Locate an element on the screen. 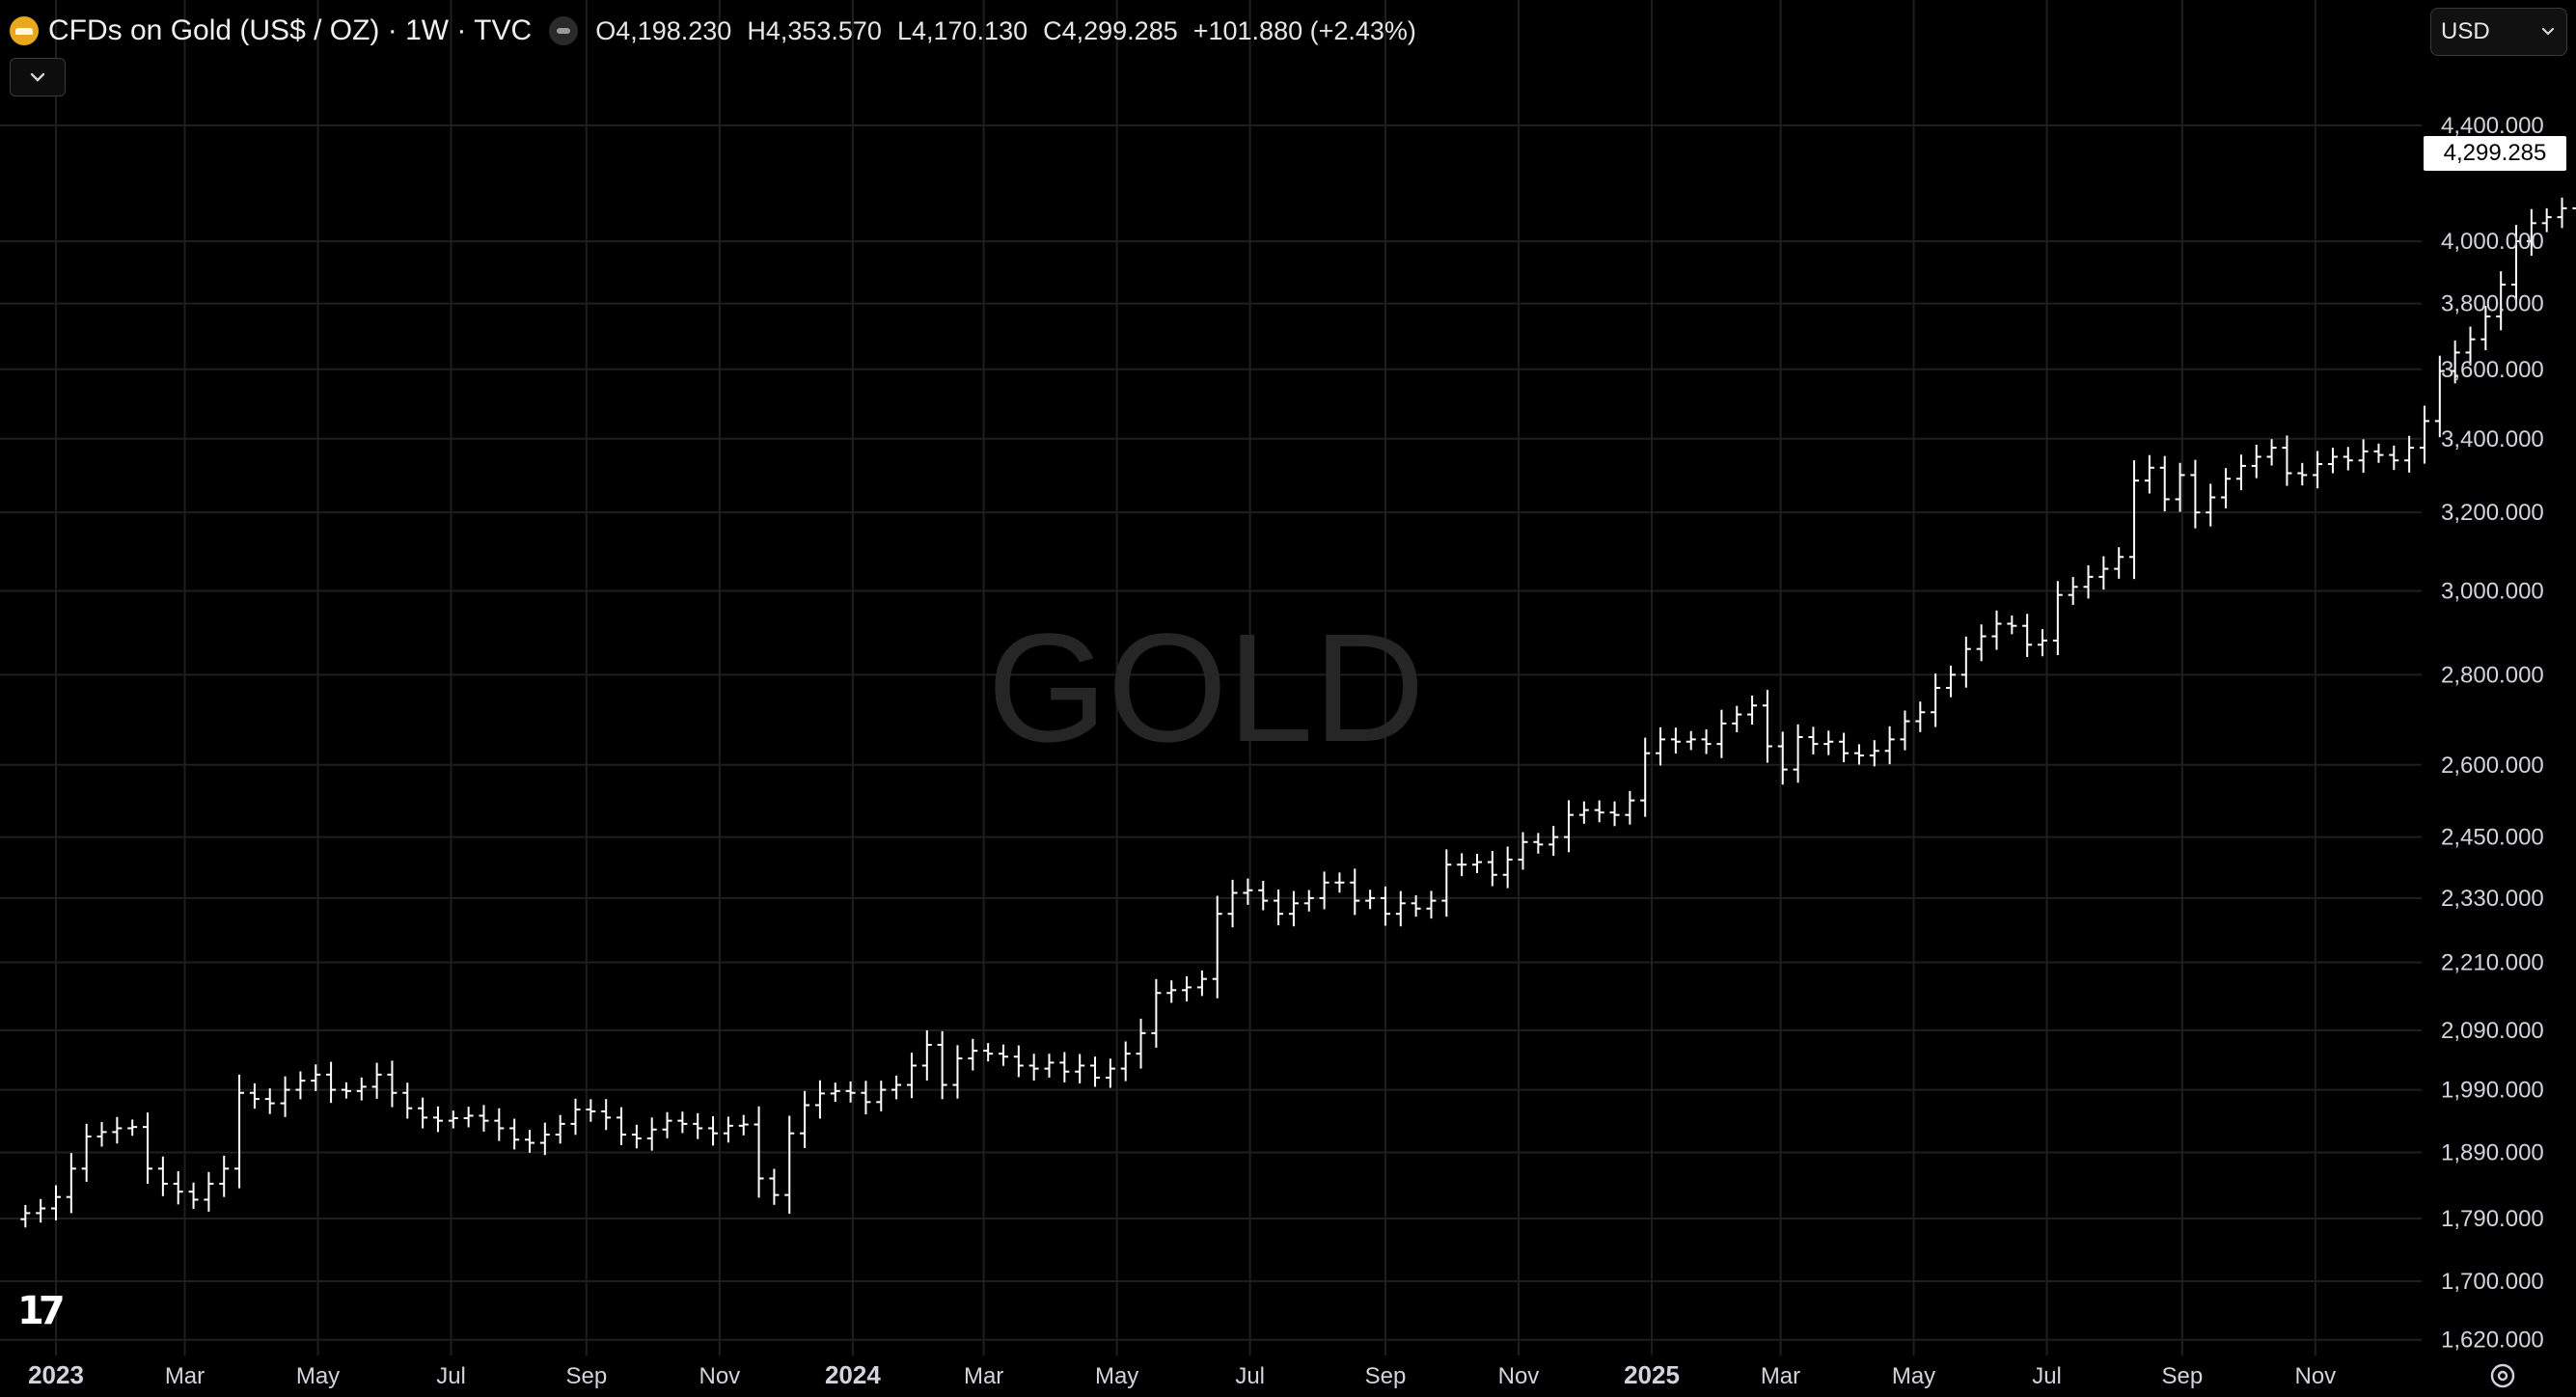 The image size is (2576, 1397). price-tick-label: 2,800.000 is located at coordinates (2492, 675).